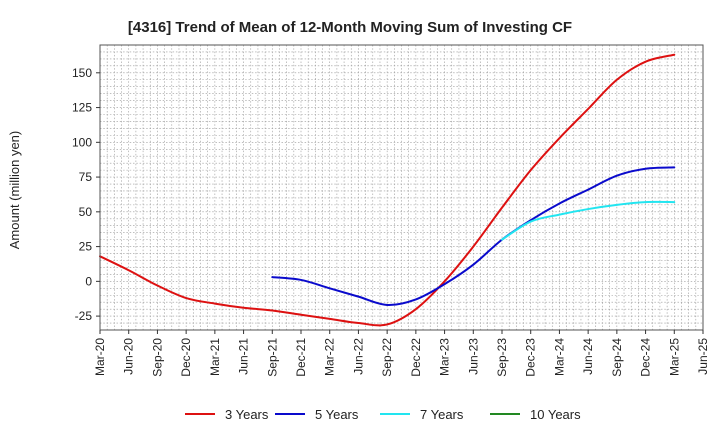 Image resolution: width=720 pixels, height=440 pixels. What do you see at coordinates (330, 357) in the screenshot?
I see `x-tick-label: Mar-22` at bounding box center [330, 357].